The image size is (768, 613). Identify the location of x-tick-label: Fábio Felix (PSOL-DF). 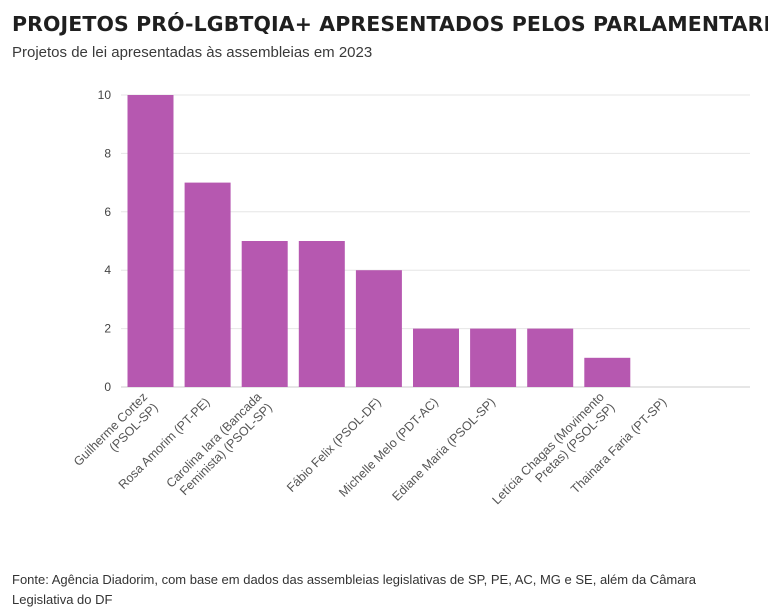
(334, 445).